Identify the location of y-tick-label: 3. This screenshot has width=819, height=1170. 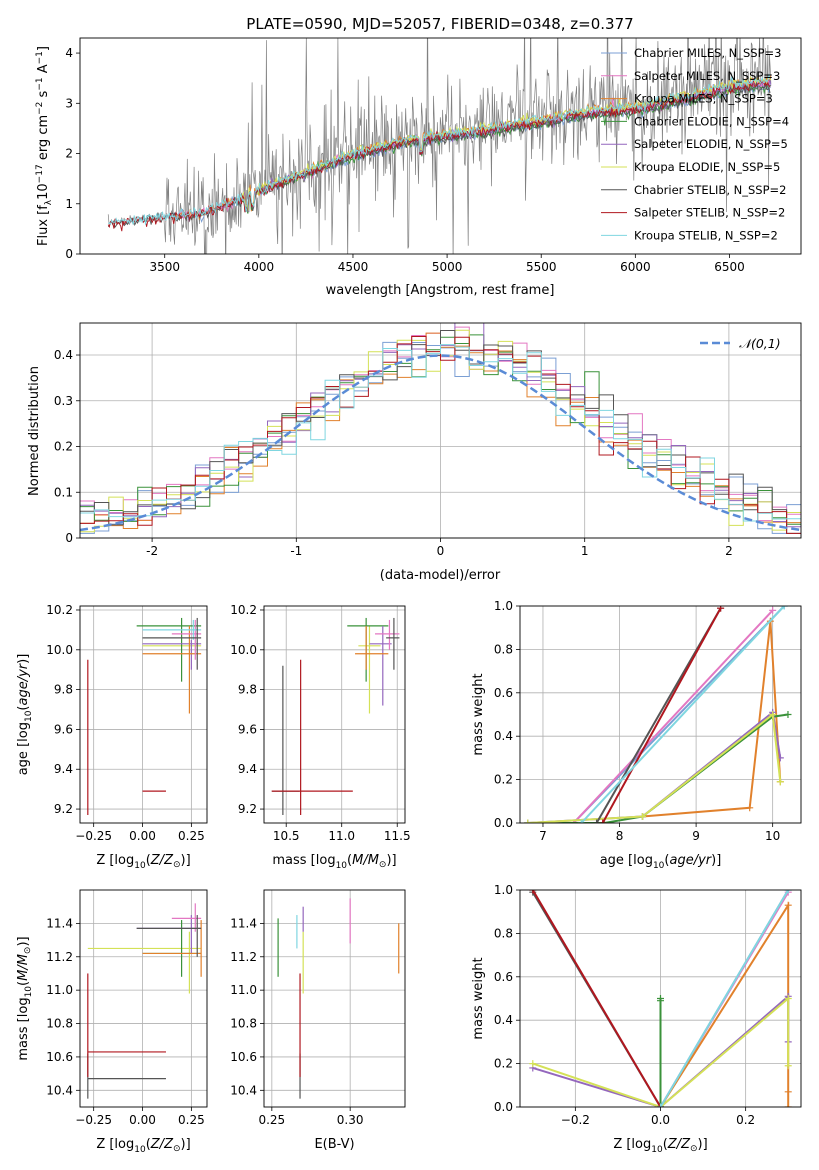
(69, 103).